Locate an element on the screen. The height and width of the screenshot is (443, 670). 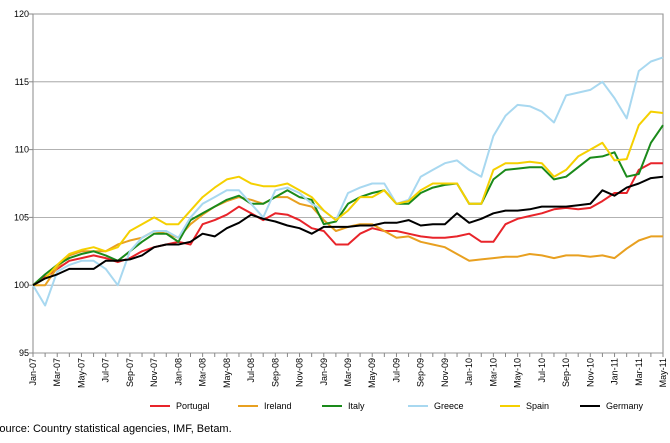
x-tick-label: Nov-07 is located at coordinates (154, 372).